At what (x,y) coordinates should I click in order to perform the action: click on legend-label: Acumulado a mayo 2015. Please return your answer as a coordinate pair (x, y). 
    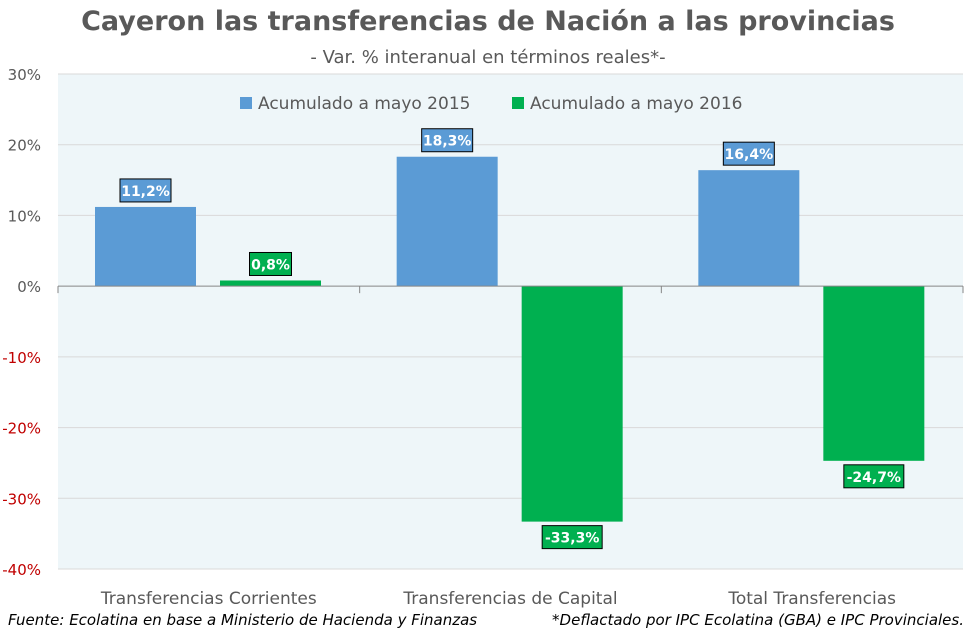
    Looking at the image, I should click on (364, 104).